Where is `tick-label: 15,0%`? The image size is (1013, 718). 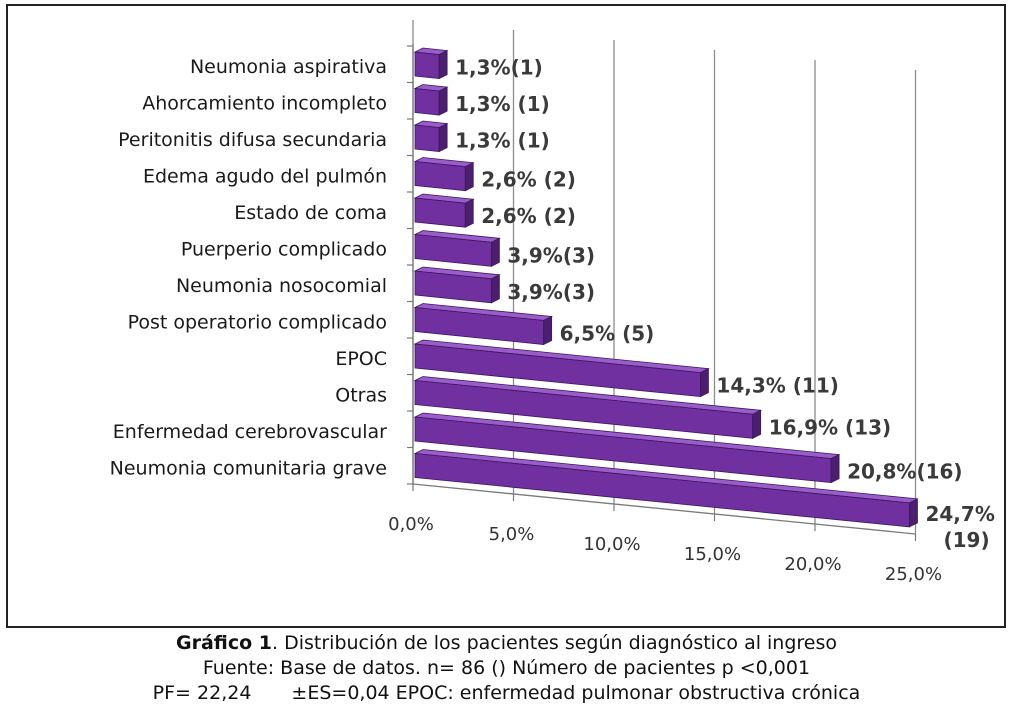
tick-label: 15,0% is located at coordinates (712, 554).